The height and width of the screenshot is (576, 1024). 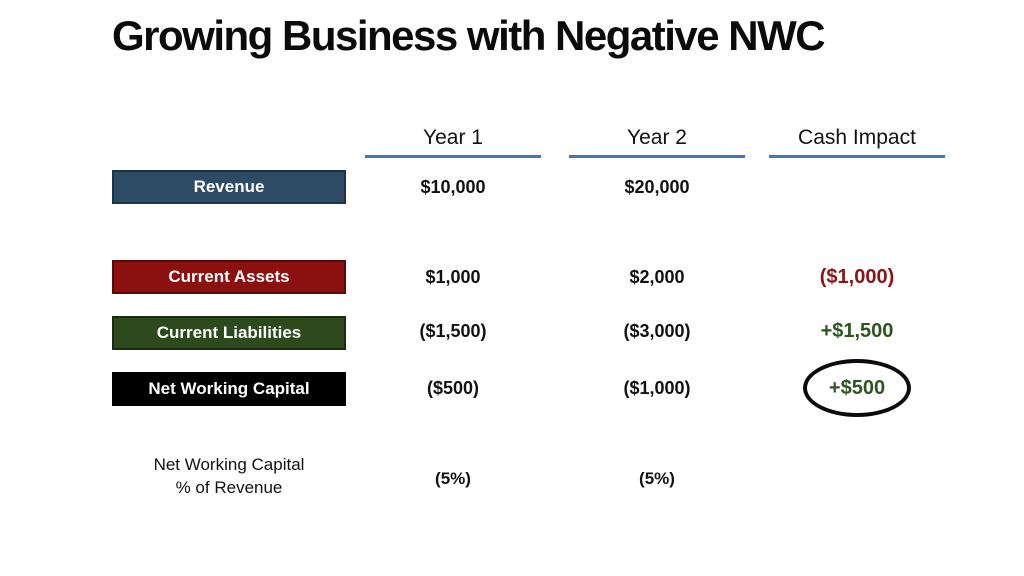 I want to click on row-label-net-working-capital-text: Net Working Capital, so click(x=229, y=388).